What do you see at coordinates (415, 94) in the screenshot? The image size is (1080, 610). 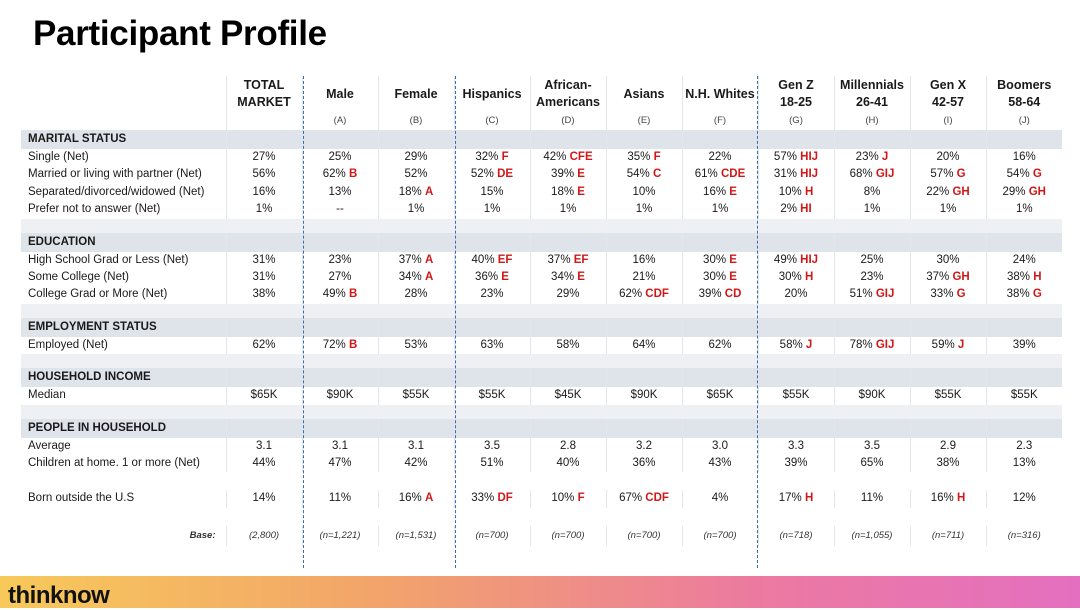 I see `column-header: Female` at bounding box center [415, 94].